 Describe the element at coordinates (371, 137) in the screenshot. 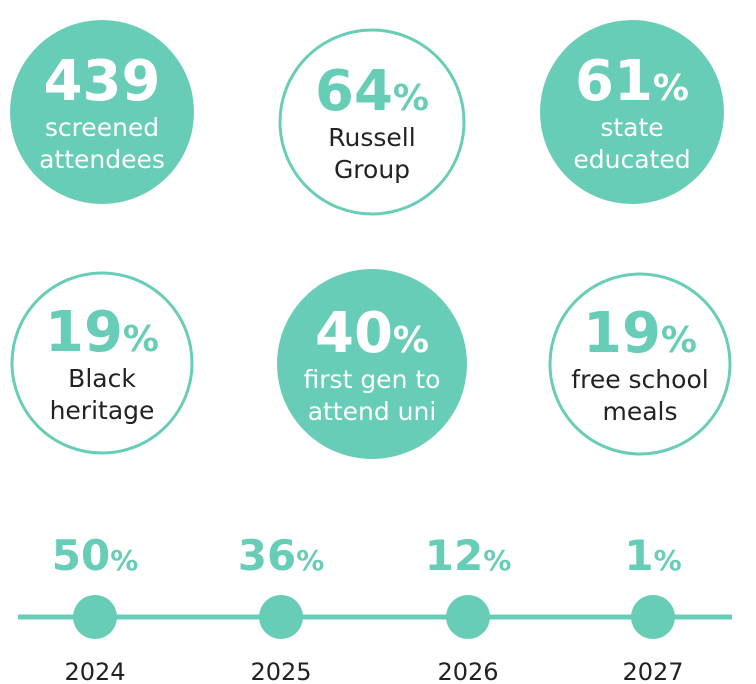

I see `stat-label: Russell` at that location.